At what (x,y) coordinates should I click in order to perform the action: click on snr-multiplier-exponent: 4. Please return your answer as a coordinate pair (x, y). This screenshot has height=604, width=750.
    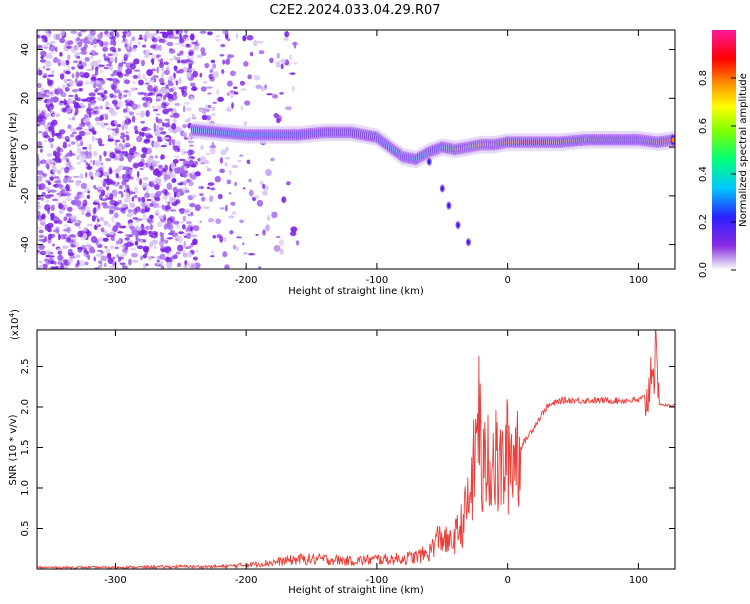
    Looking at the image, I should click on (12, 314).